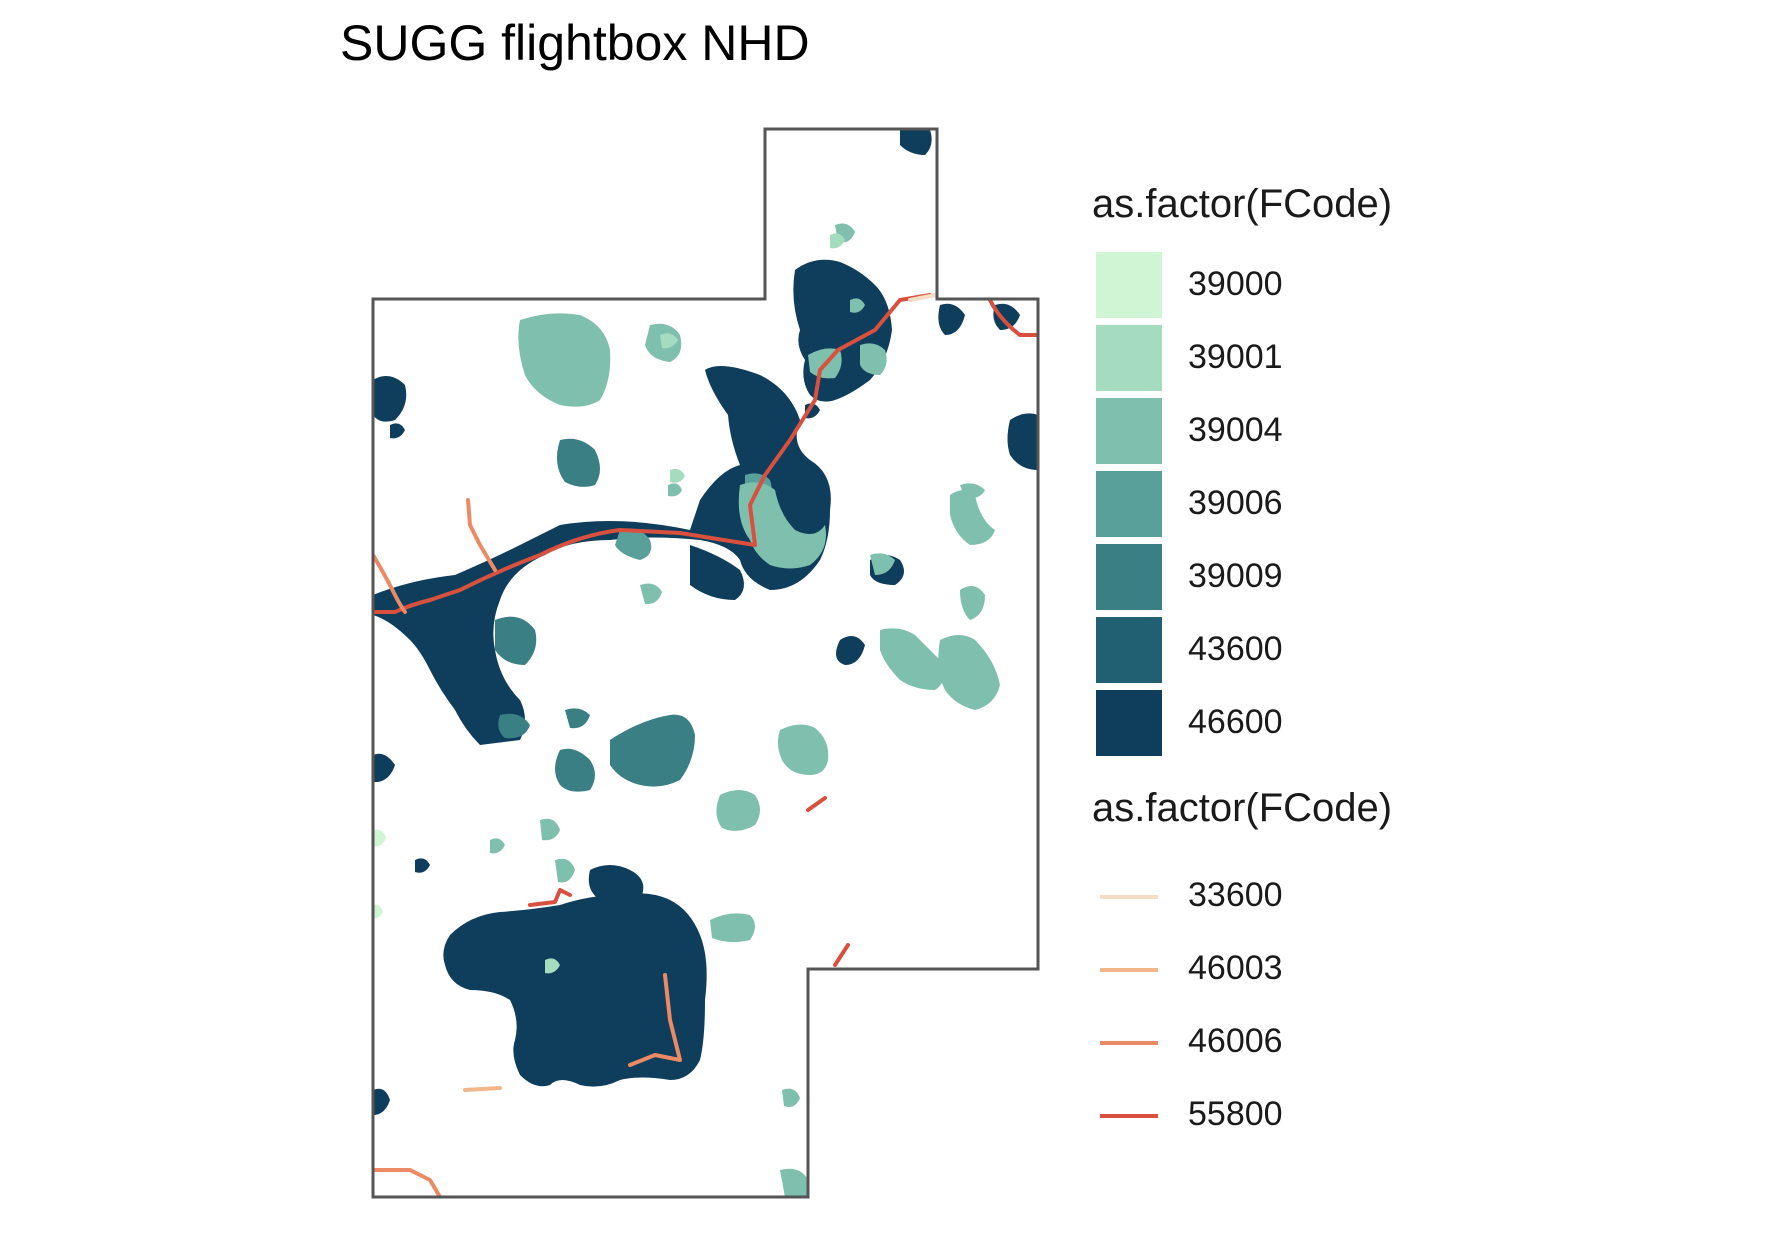 This screenshot has width=1771, height=1243. I want to click on flowline-46006-w, so click(390, 583).